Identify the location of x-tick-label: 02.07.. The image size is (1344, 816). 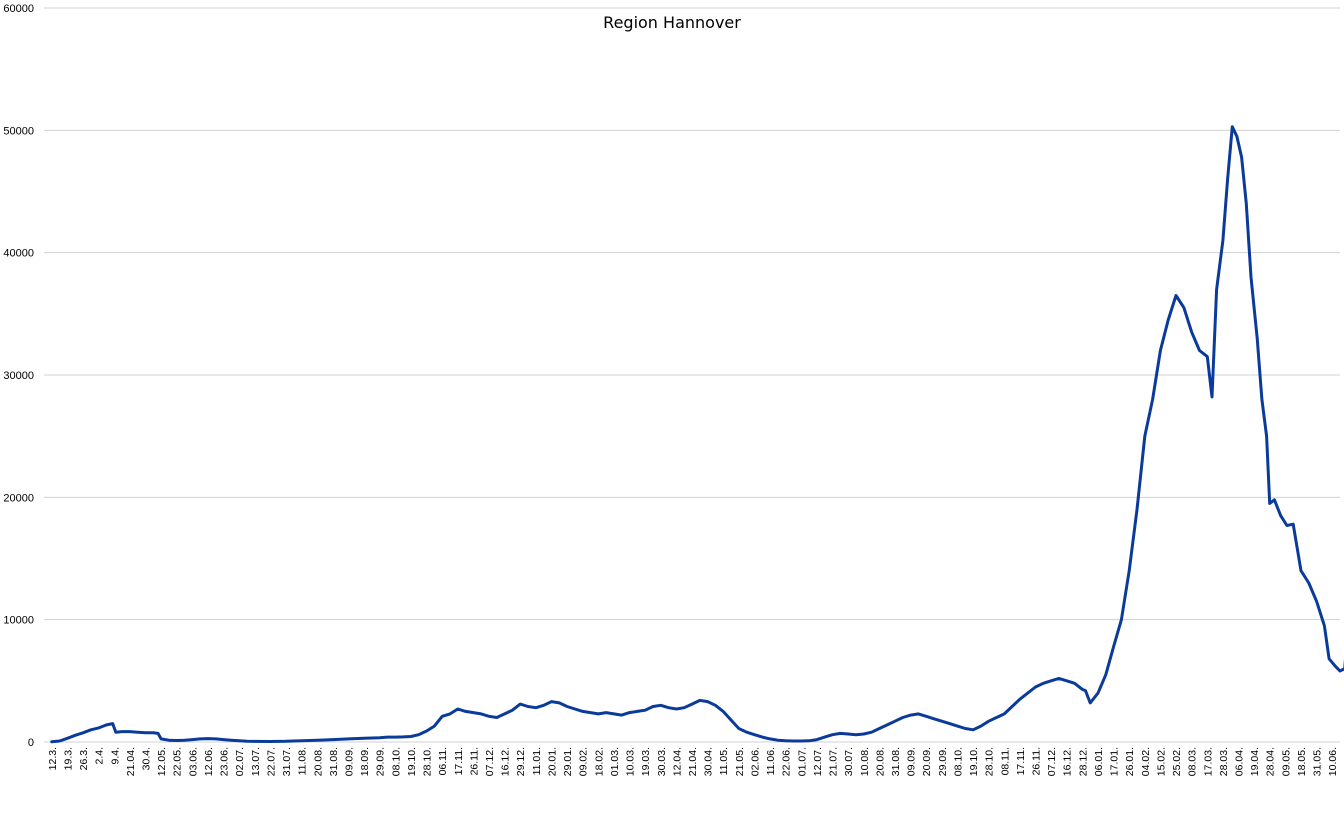
(240, 761).